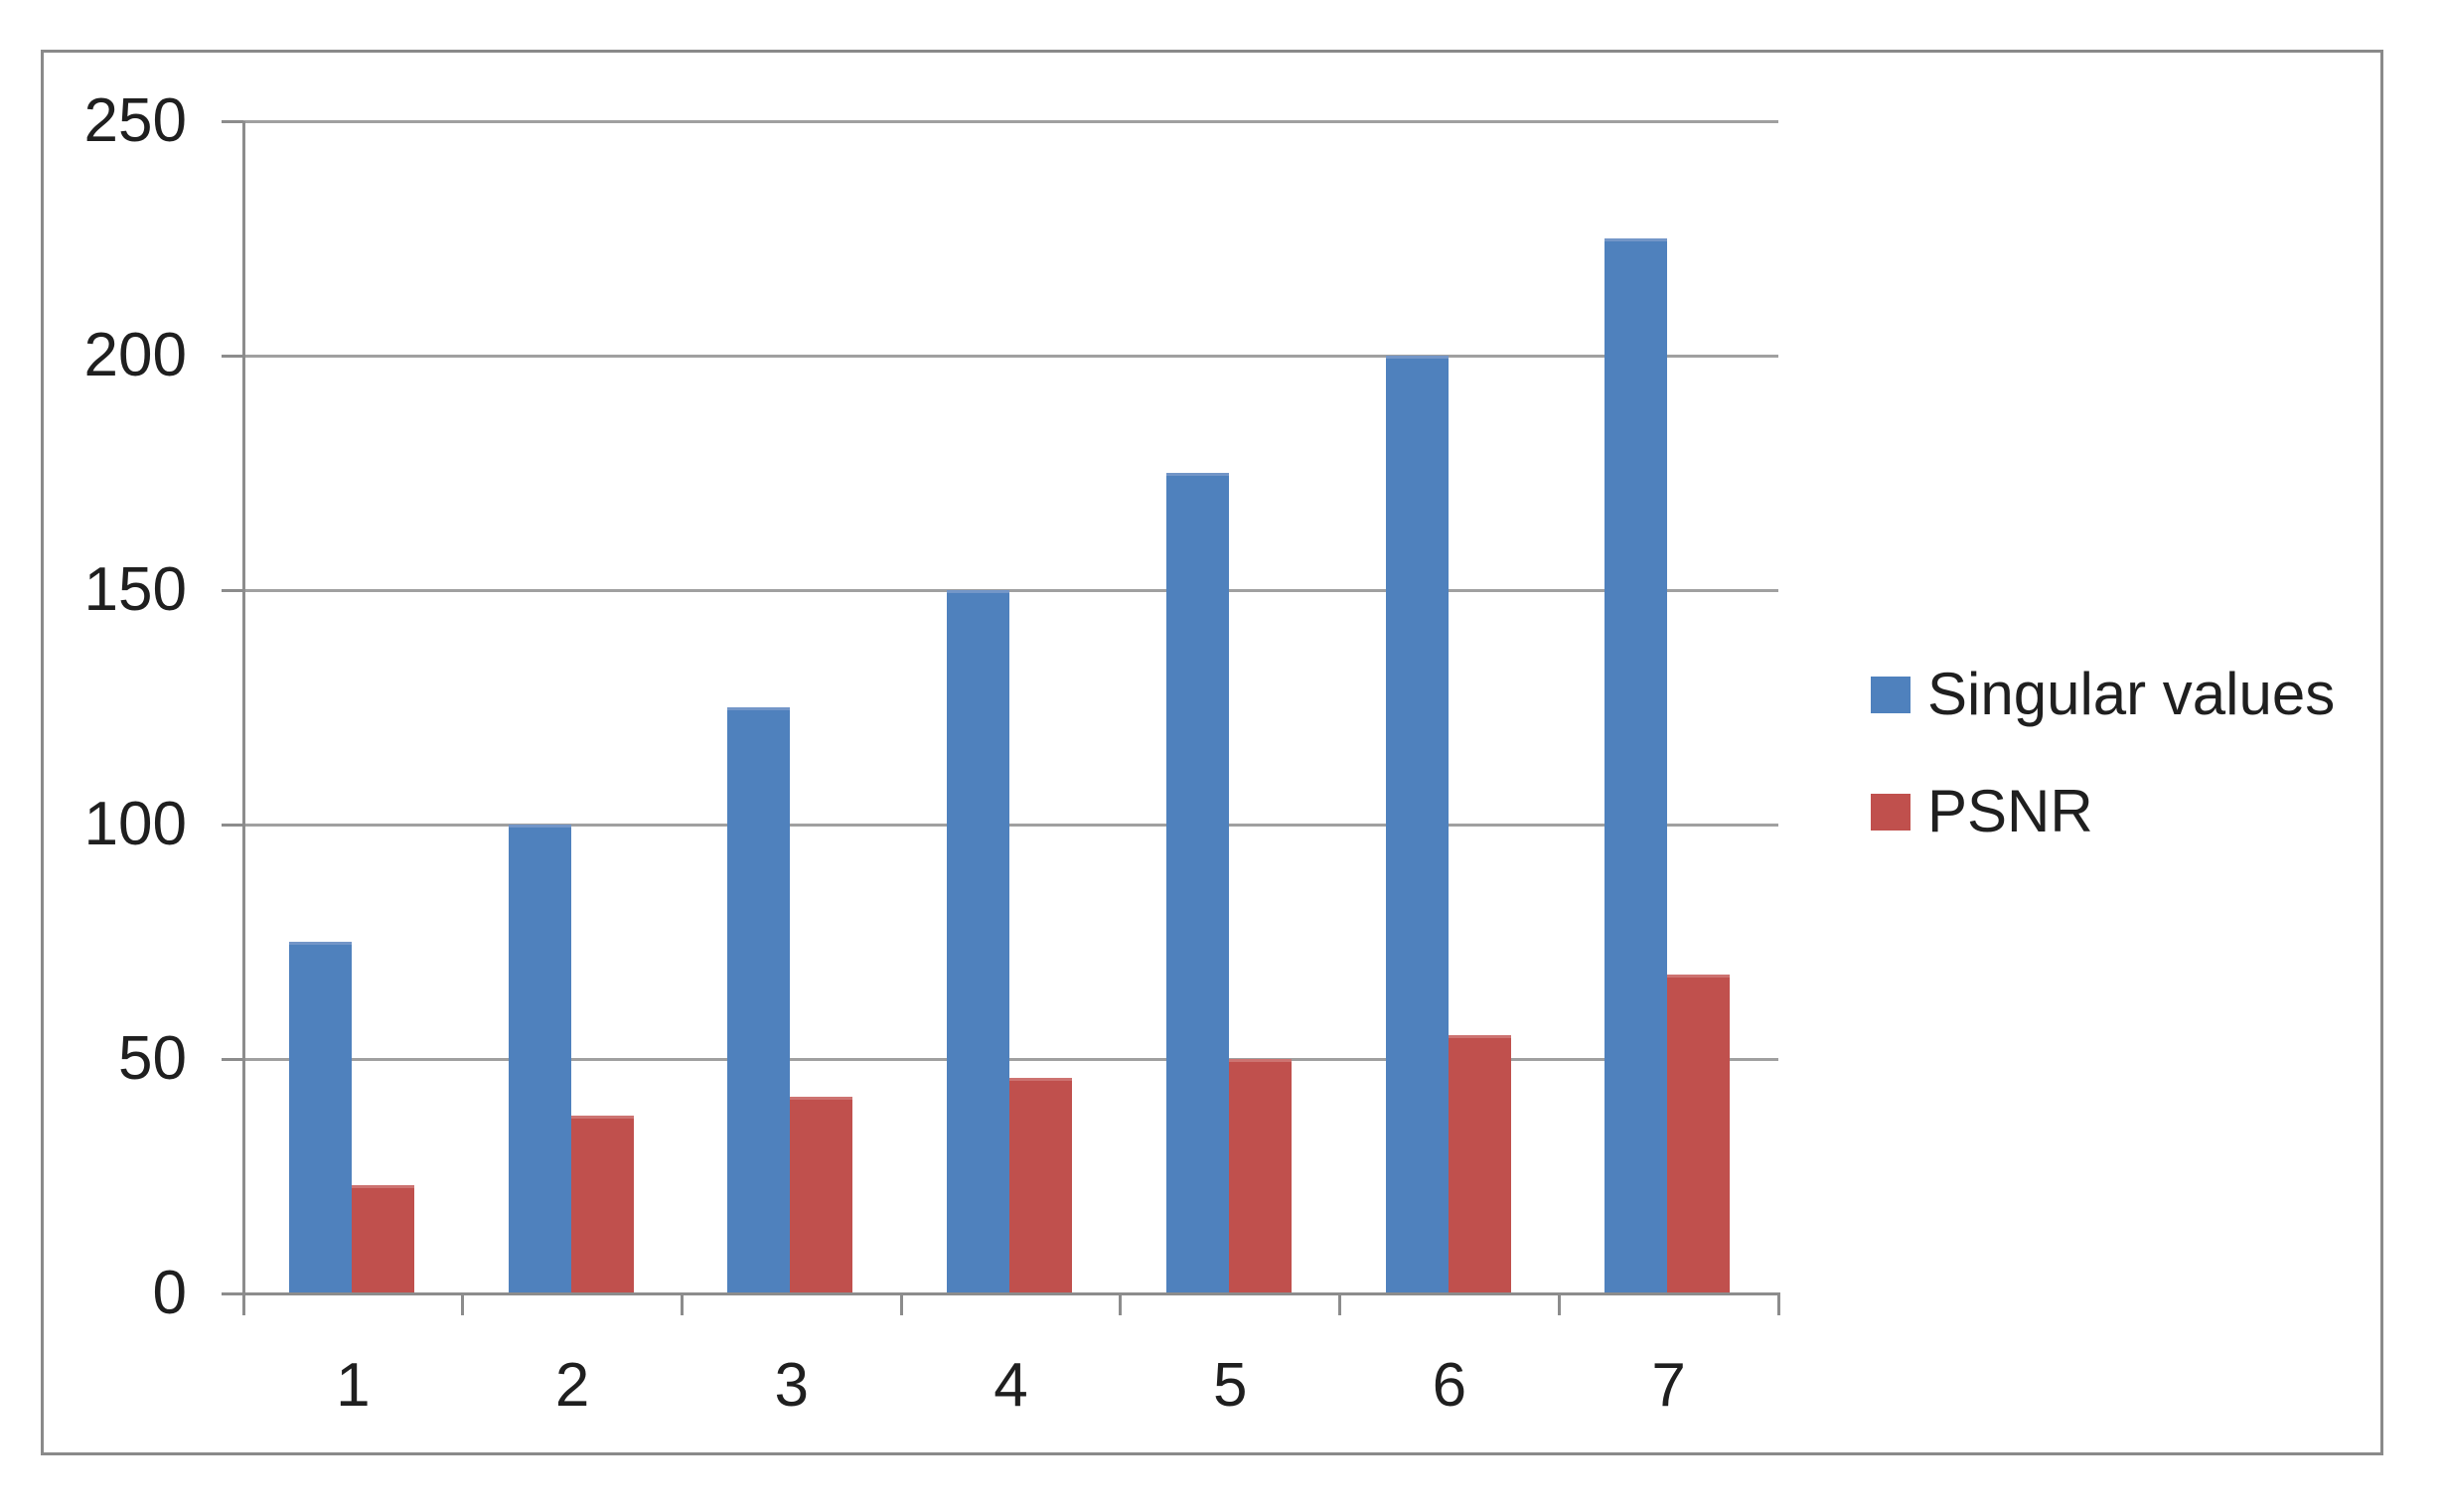  What do you see at coordinates (2010, 811) in the screenshot?
I see `legend-label-psnr: PSNR` at bounding box center [2010, 811].